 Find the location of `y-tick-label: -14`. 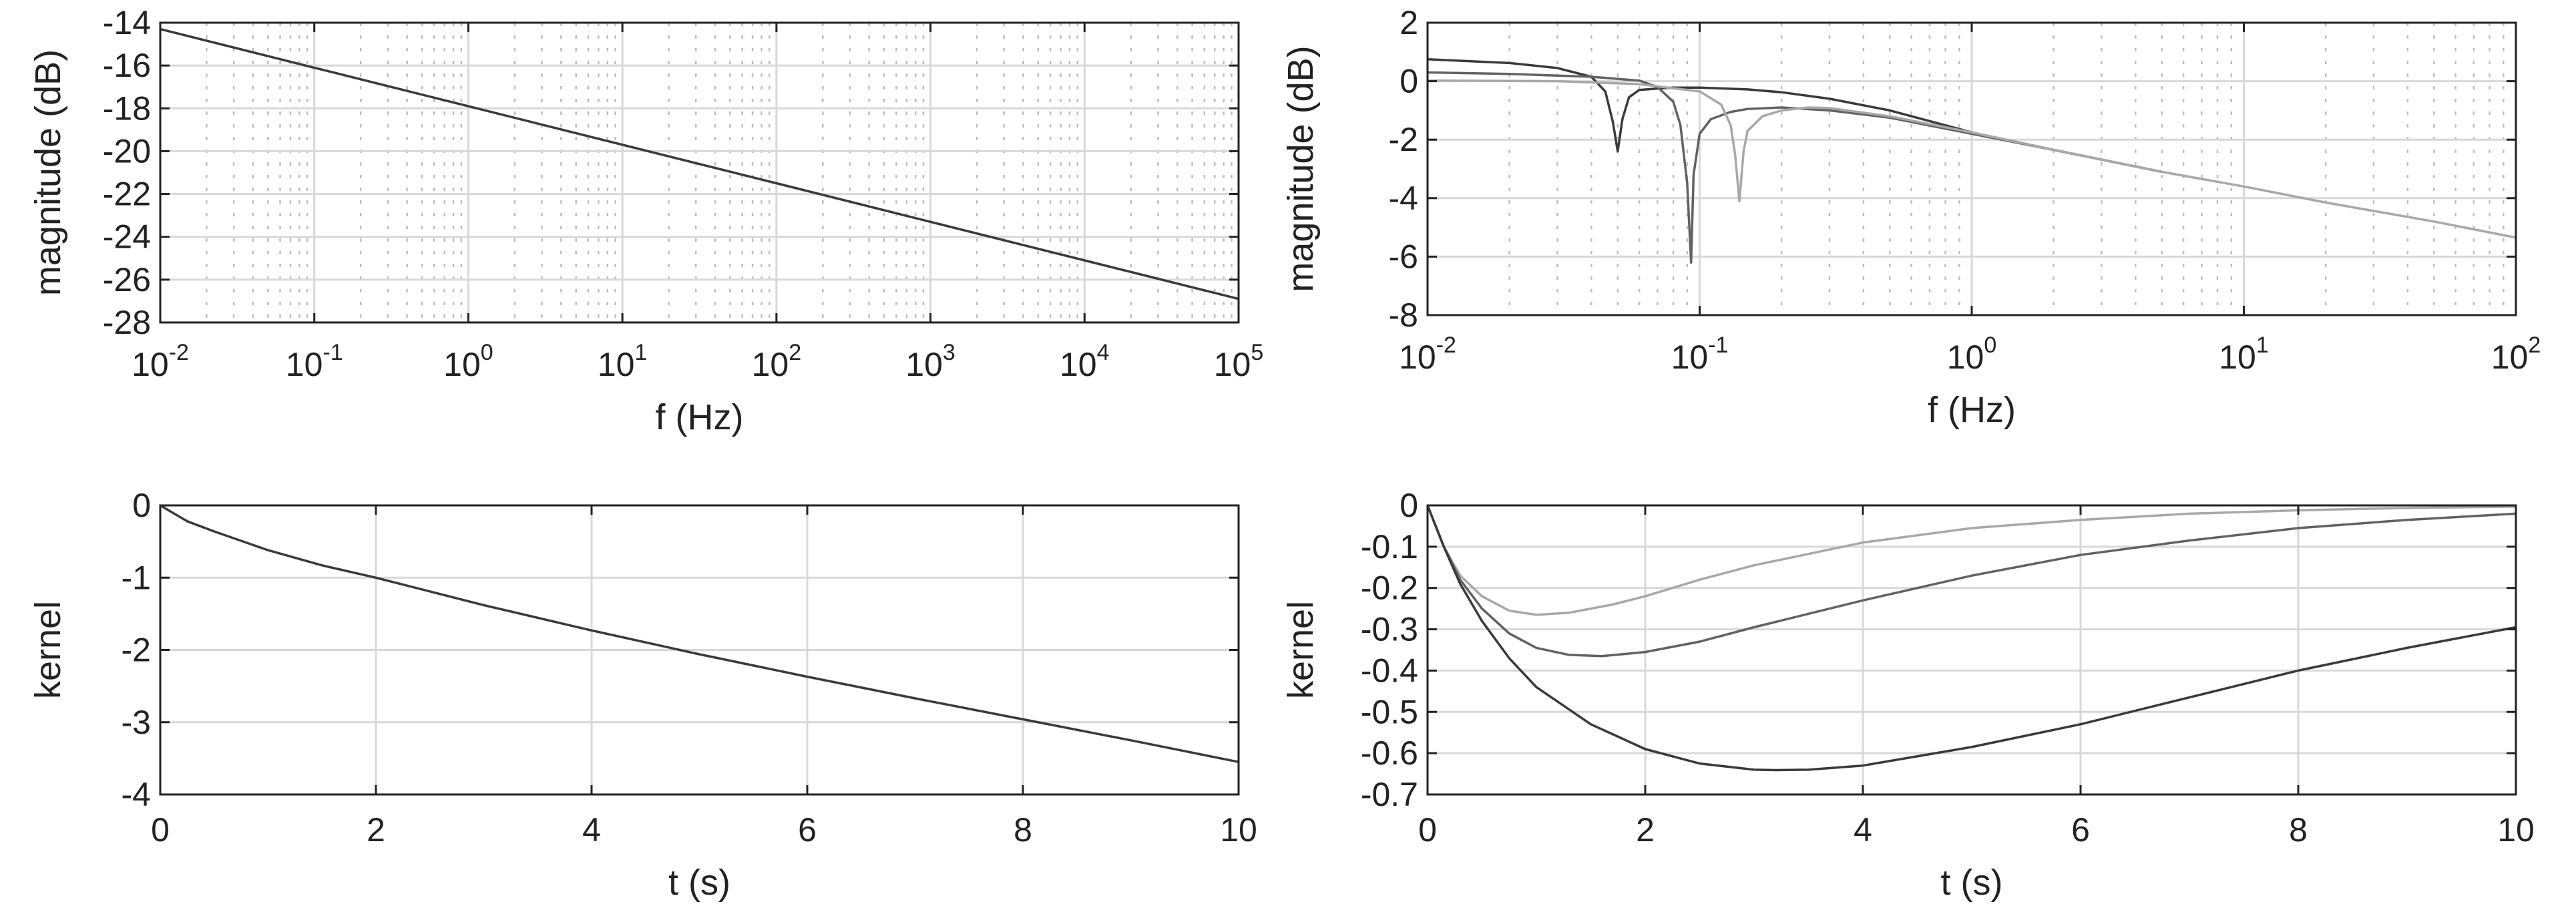

y-tick-label: -14 is located at coordinates (127, 22).